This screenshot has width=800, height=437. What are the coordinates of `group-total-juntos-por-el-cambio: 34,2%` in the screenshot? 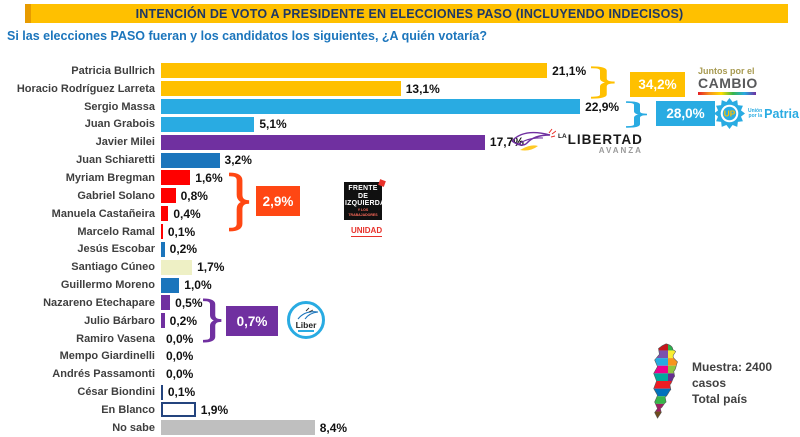 It's located at (657, 84).